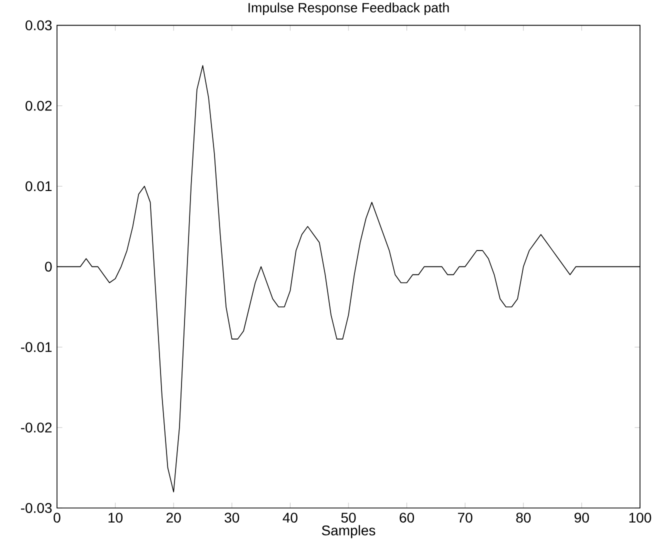 Image resolution: width=657 pixels, height=547 pixels. What do you see at coordinates (115, 517) in the screenshot?
I see `x-tick-label: 10` at bounding box center [115, 517].